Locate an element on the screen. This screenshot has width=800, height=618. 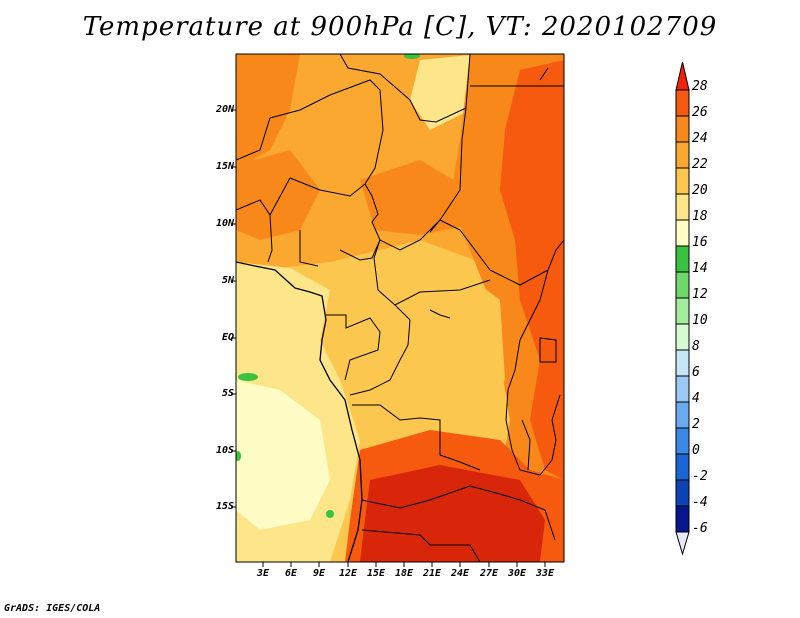
colorbar-label: 26 is located at coordinates (700, 112).